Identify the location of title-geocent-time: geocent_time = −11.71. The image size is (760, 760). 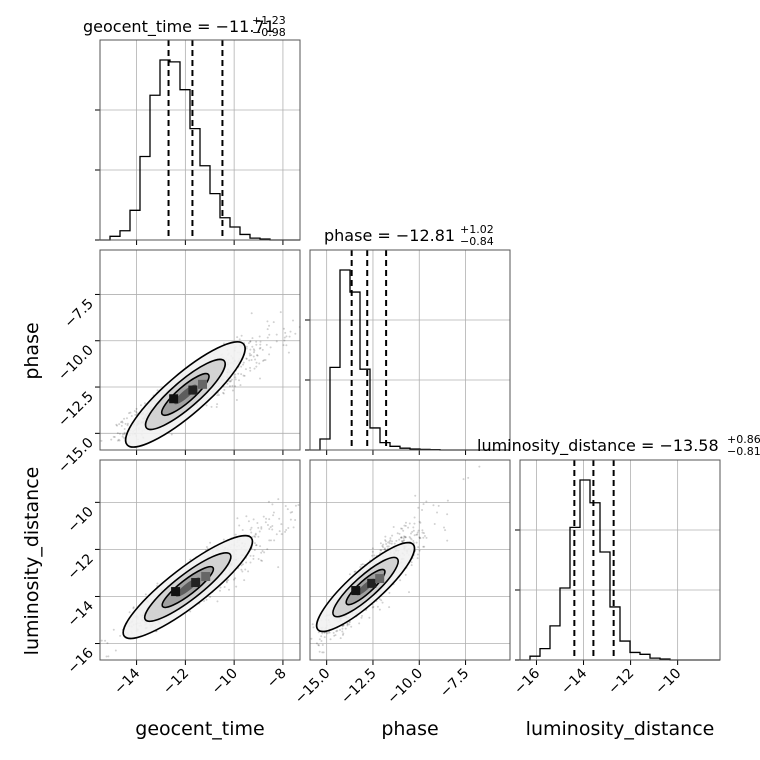
(179, 27).